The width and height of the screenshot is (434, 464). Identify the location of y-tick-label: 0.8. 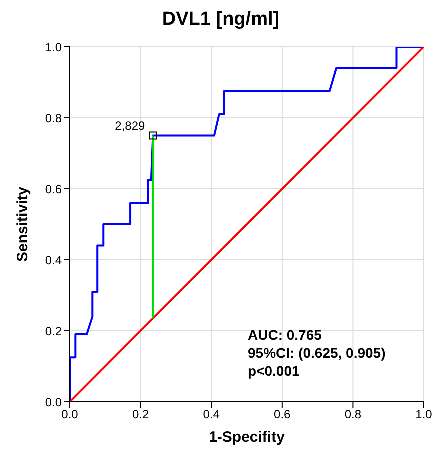
(53, 118).